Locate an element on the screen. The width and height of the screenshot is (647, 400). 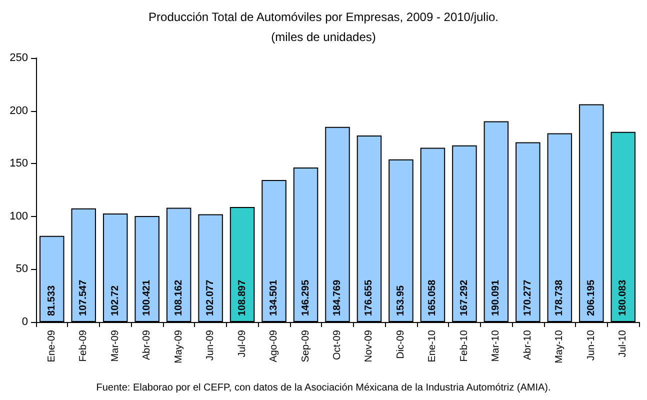
y-tick-label: 200 is located at coordinates (19, 110).